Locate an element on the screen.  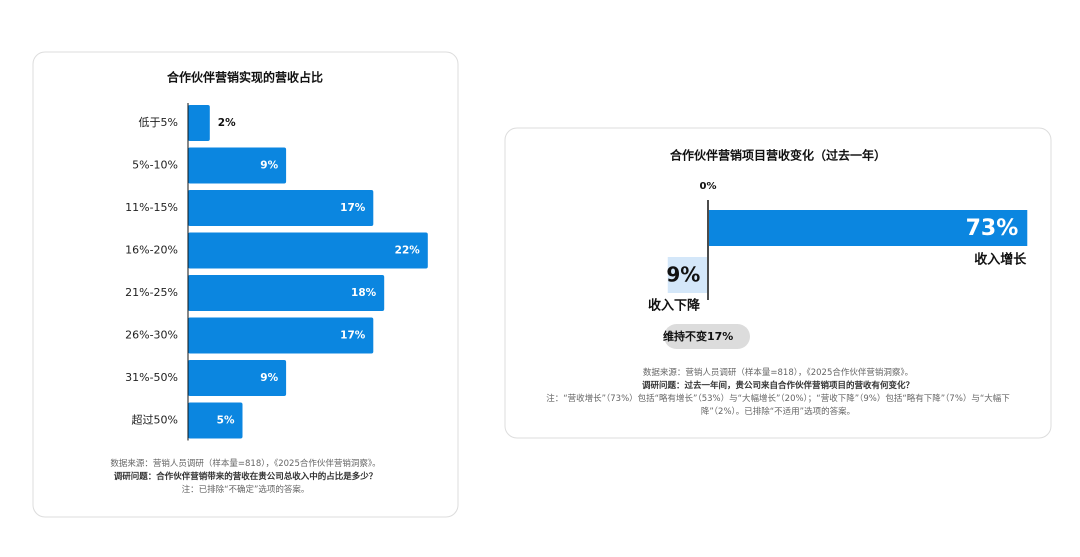
y-tick-label: 31%-50% is located at coordinates (151, 377).